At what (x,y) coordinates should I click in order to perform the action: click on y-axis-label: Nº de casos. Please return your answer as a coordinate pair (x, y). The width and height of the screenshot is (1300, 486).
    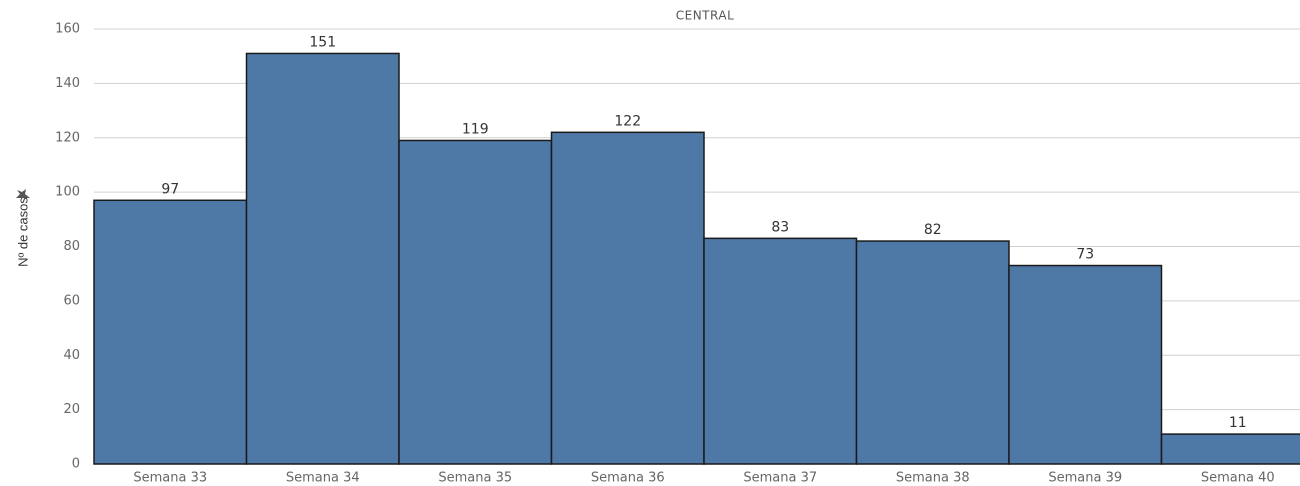
    Looking at the image, I should click on (22, 232).